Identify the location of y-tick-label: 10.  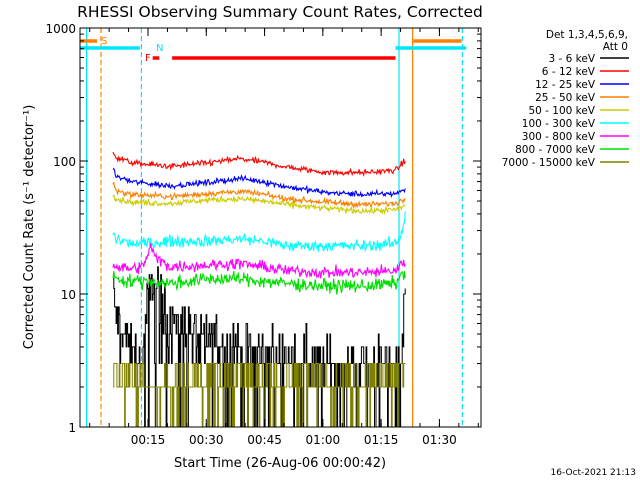
(68, 295).